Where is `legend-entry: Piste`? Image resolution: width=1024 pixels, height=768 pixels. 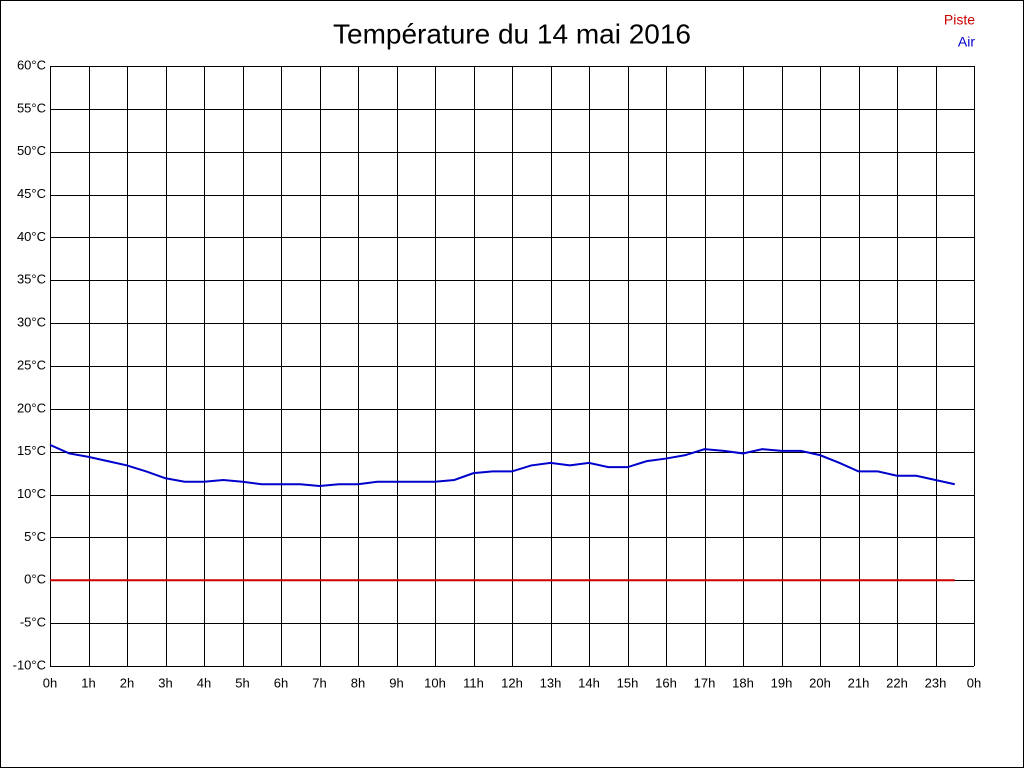
legend-entry: Piste is located at coordinates (959, 20).